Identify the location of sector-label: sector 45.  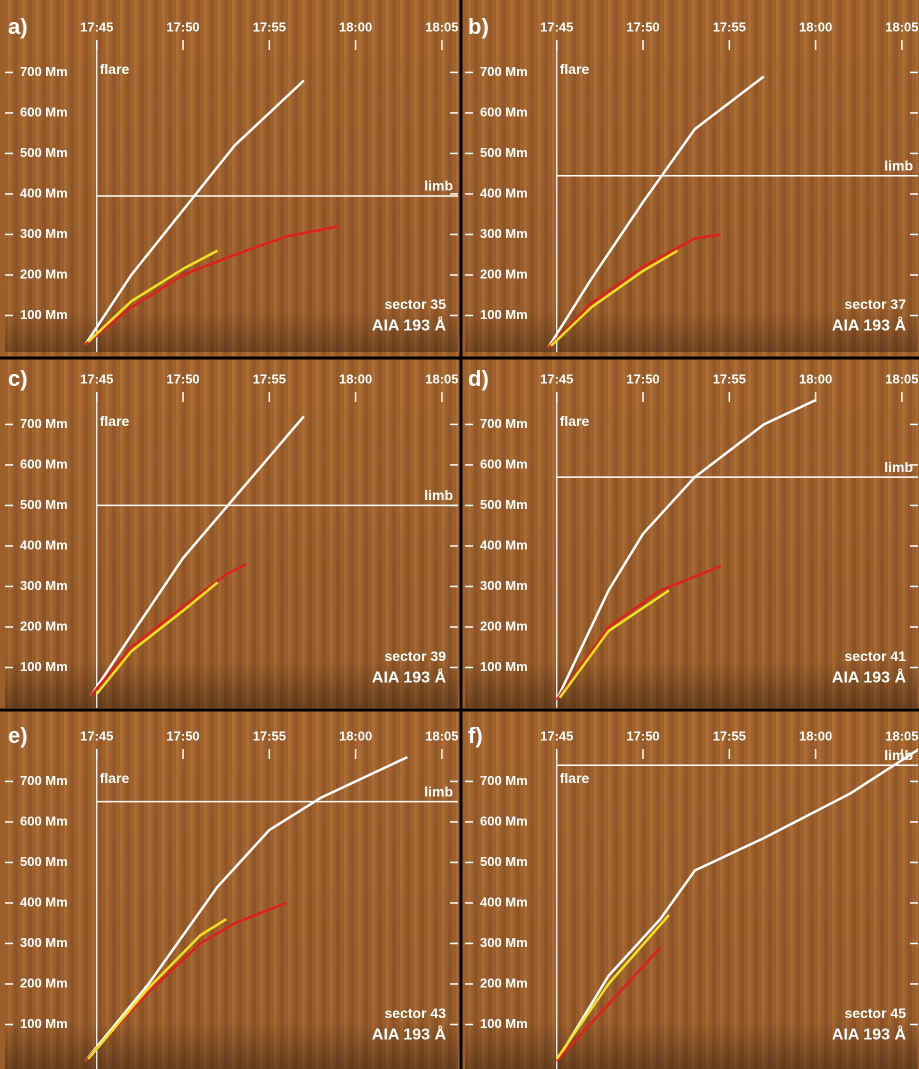
(876, 1013).